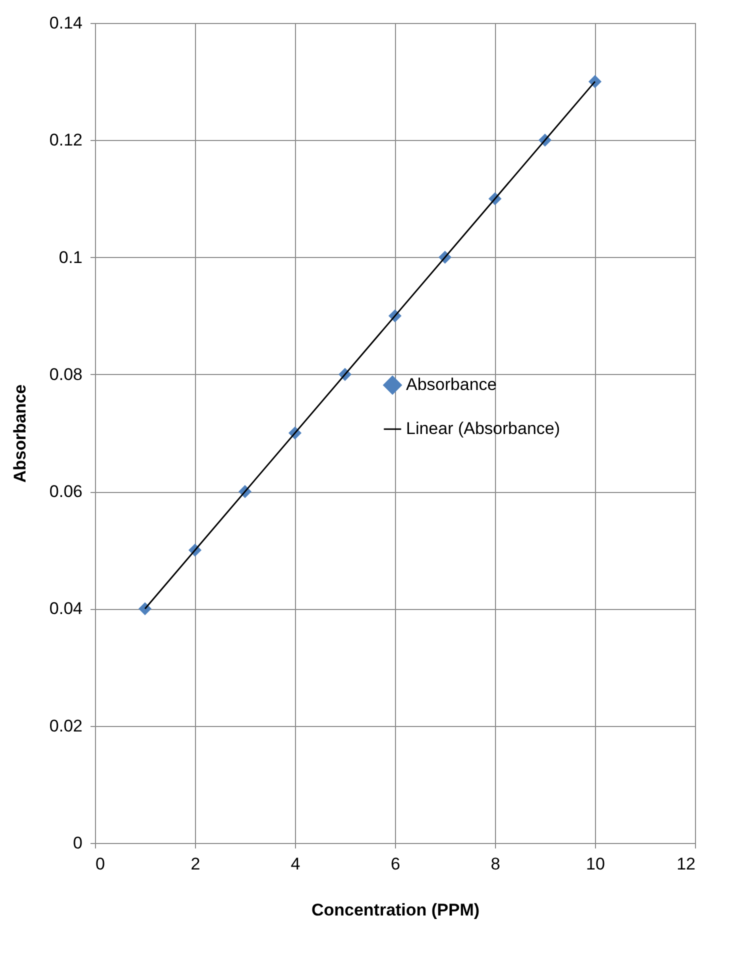 Image resolution: width=747 pixels, height=965 pixels. I want to click on x-tick-label: 6, so click(395, 864).